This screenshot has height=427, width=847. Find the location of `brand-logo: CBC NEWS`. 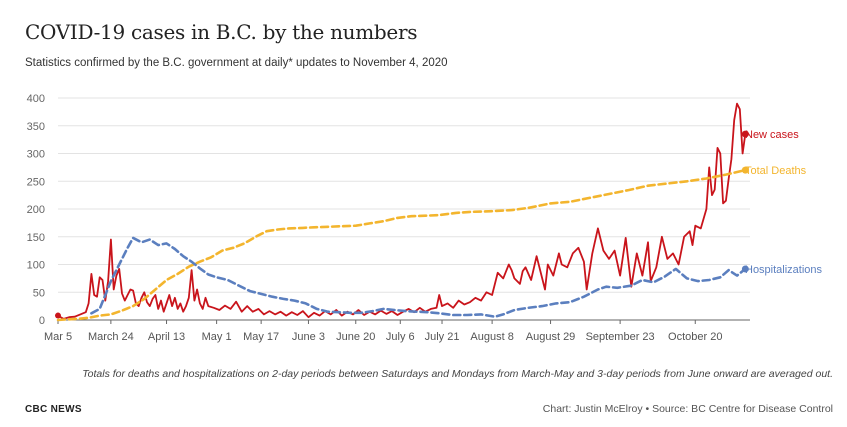

brand-logo: CBC NEWS is located at coordinates (53, 409).